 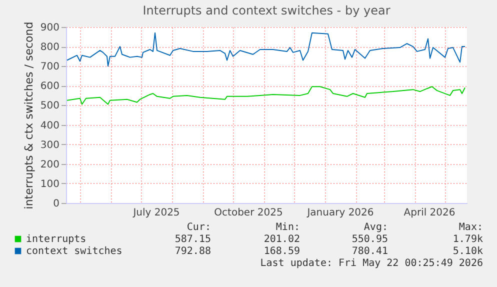 I want to click on x-tick-label: April 2026, so click(x=430, y=213).